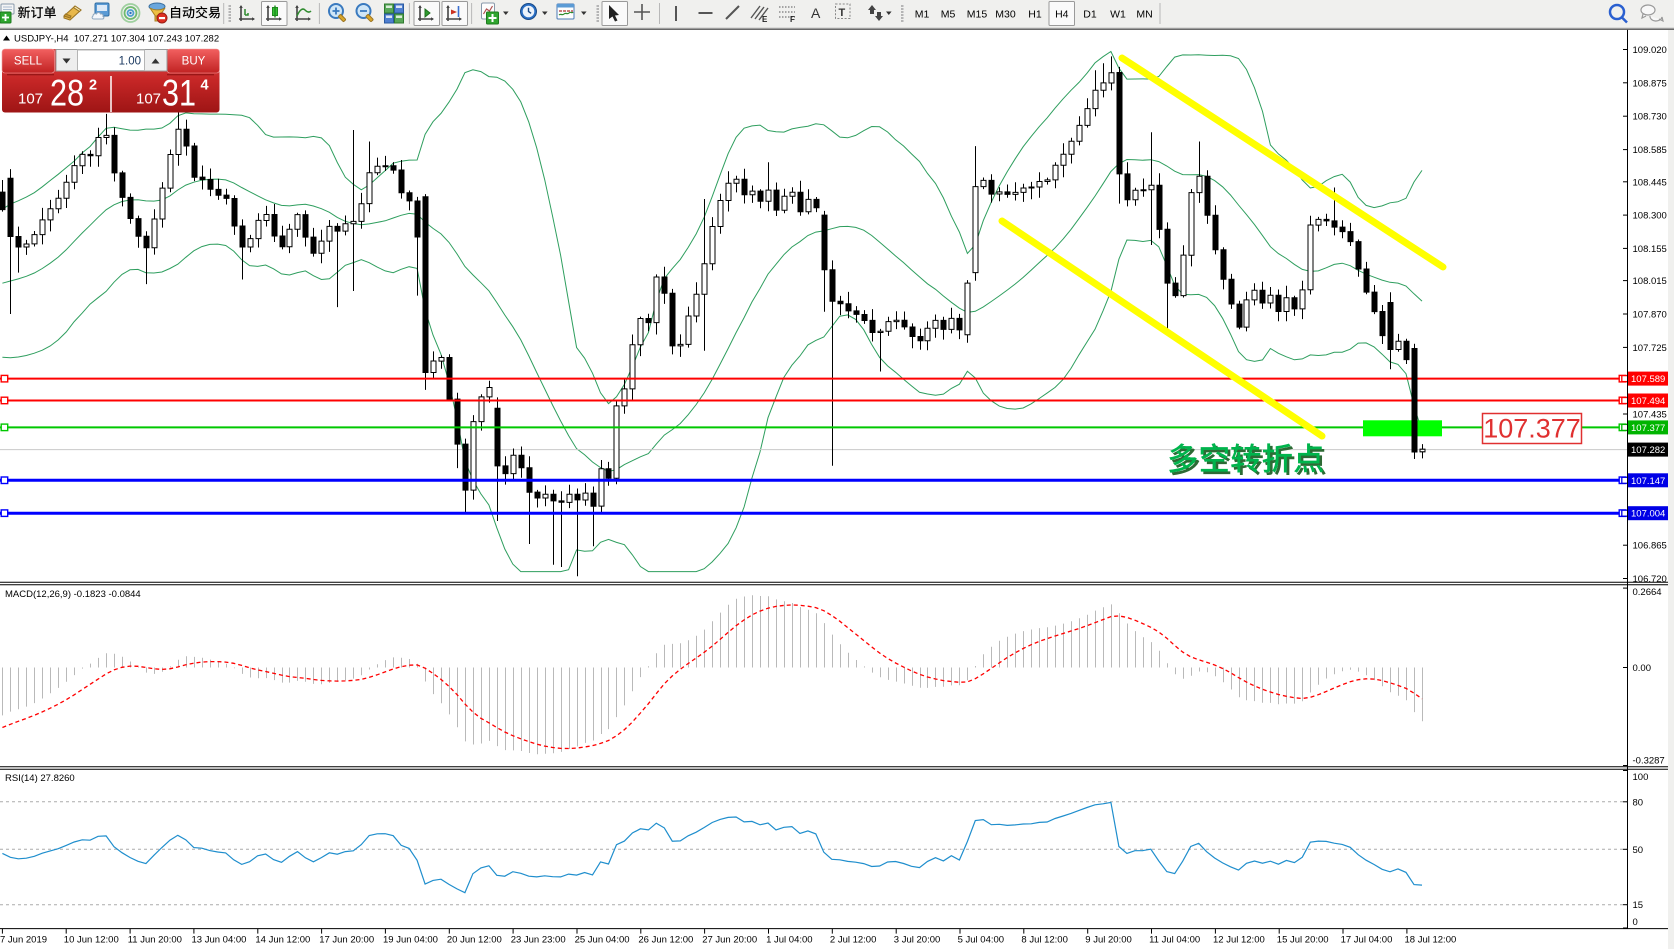 This screenshot has width=1674, height=949. I want to click on svg-text: 107.870, so click(1650, 315).